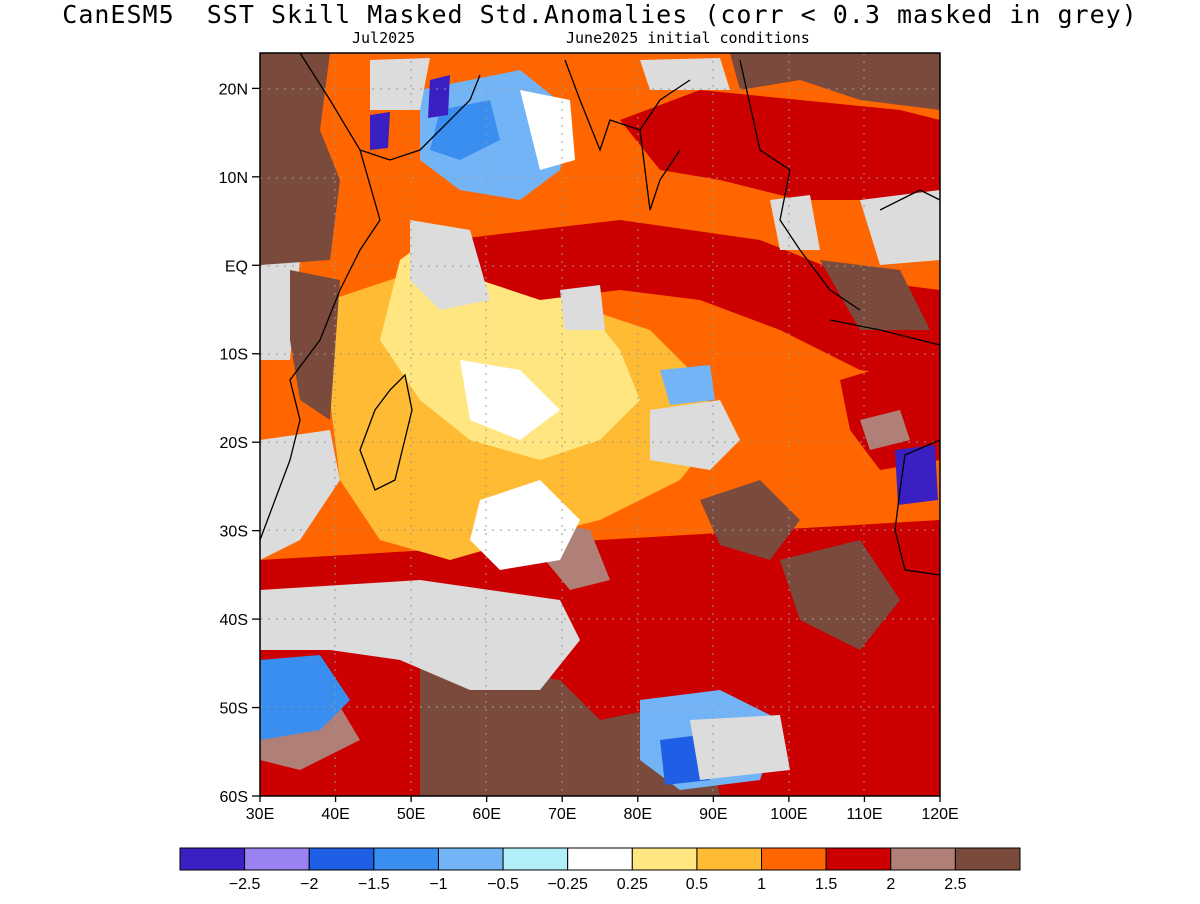  Describe the element at coordinates (486, 814) in the screenshot. I see `lon-tick-label: 60E` at that location.